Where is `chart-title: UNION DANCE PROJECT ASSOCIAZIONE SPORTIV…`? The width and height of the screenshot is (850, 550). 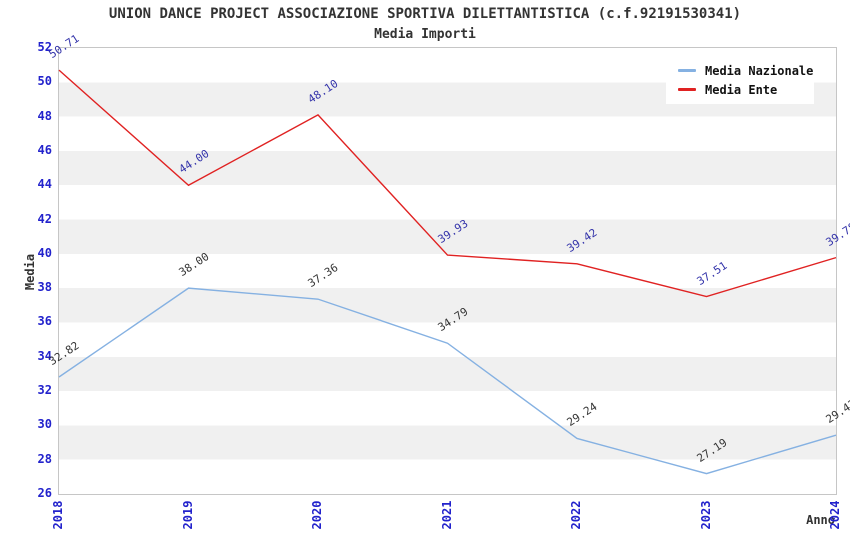
chart-title: UNION DANCE PROJECT ASSOCIAZIONE SPORTIV… is located at coordinates (425, 14).